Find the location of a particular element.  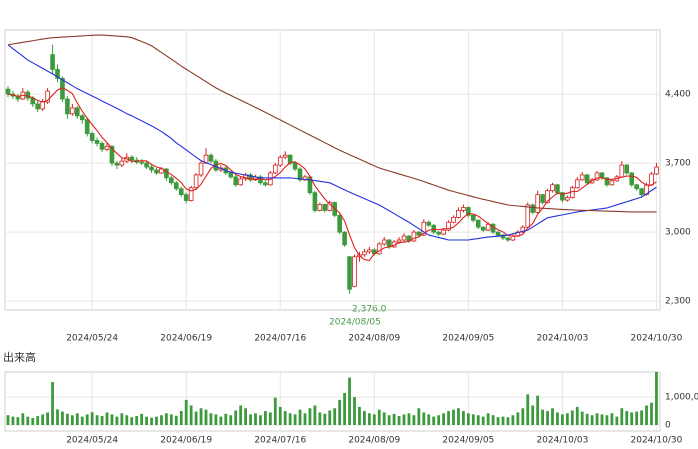

y-tick-label: 0 is located at coordinates (668, 426).